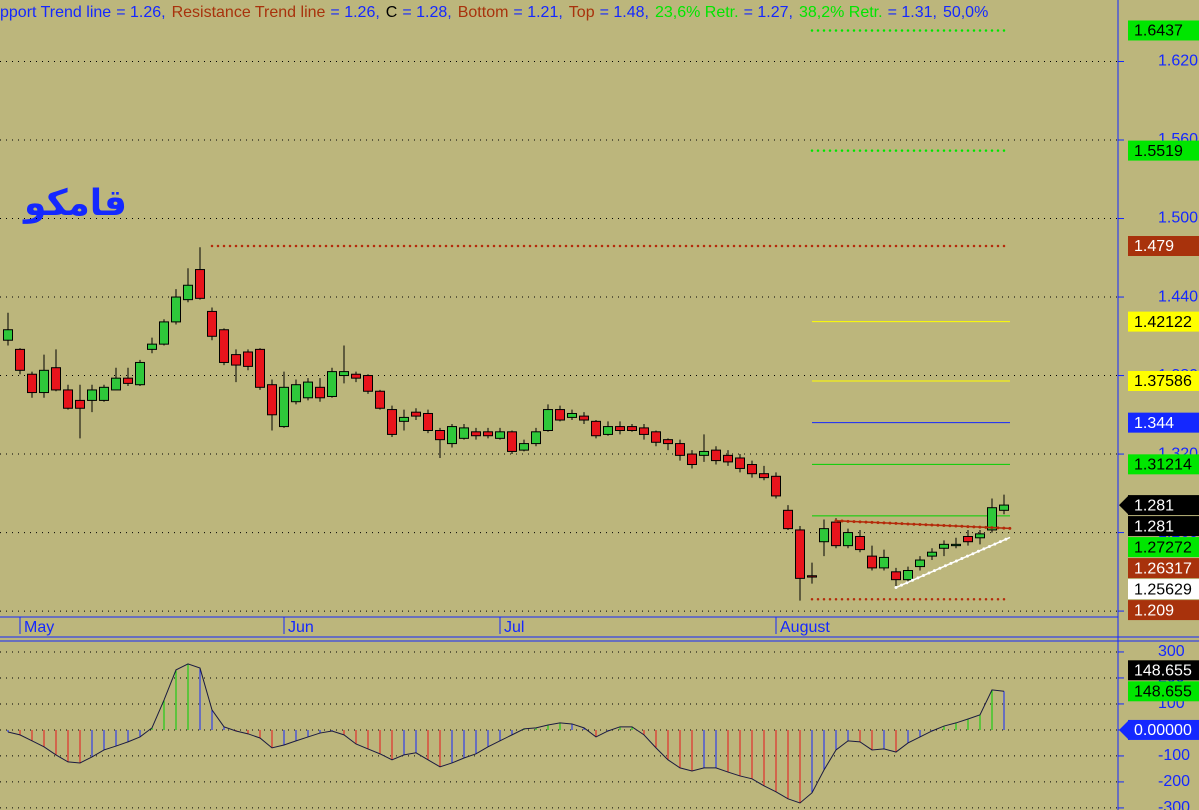 The width and height of the screenshot is (1199, 810). I want to click on price-box-label: 1.281, so click(1154, 505).